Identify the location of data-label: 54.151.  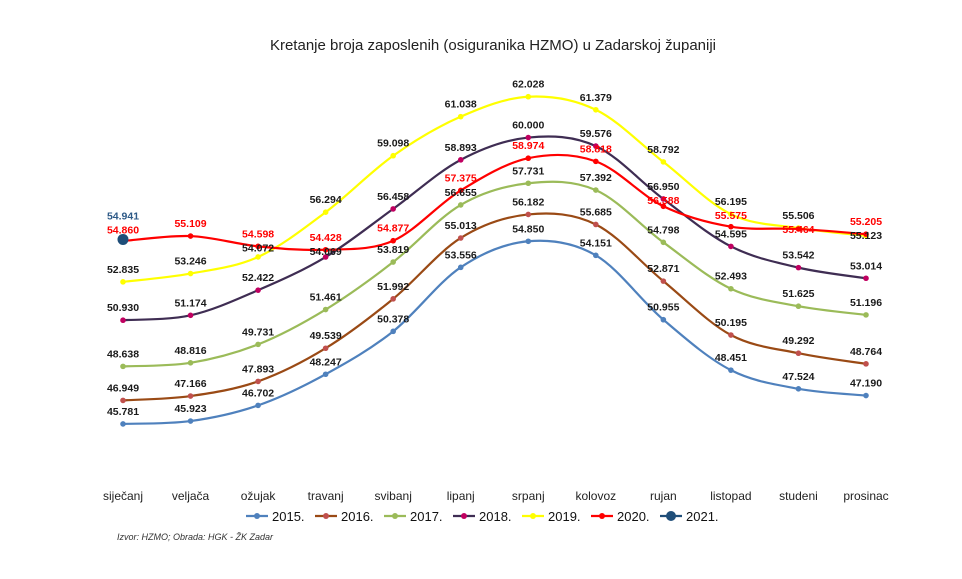
(596, 243).